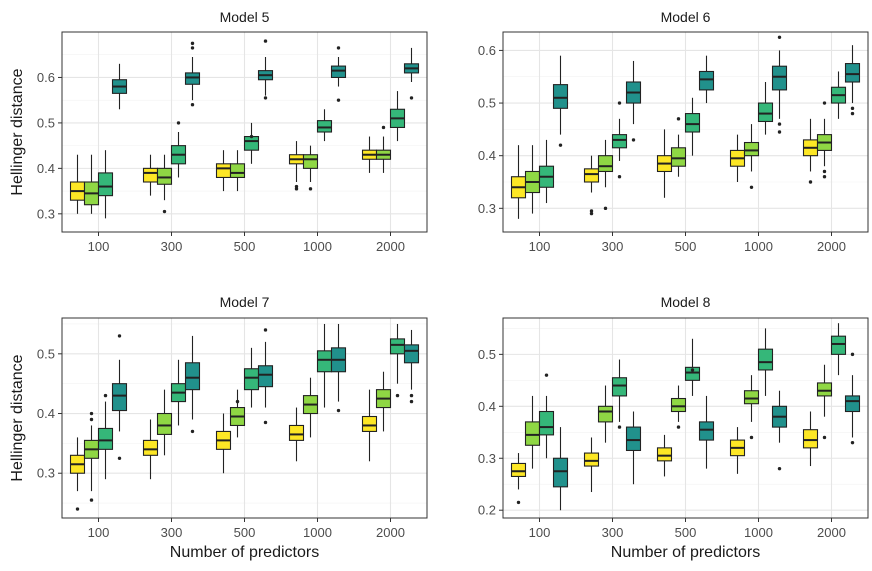  I want to click on y-tick-label: 0.4, so click(46, 413).